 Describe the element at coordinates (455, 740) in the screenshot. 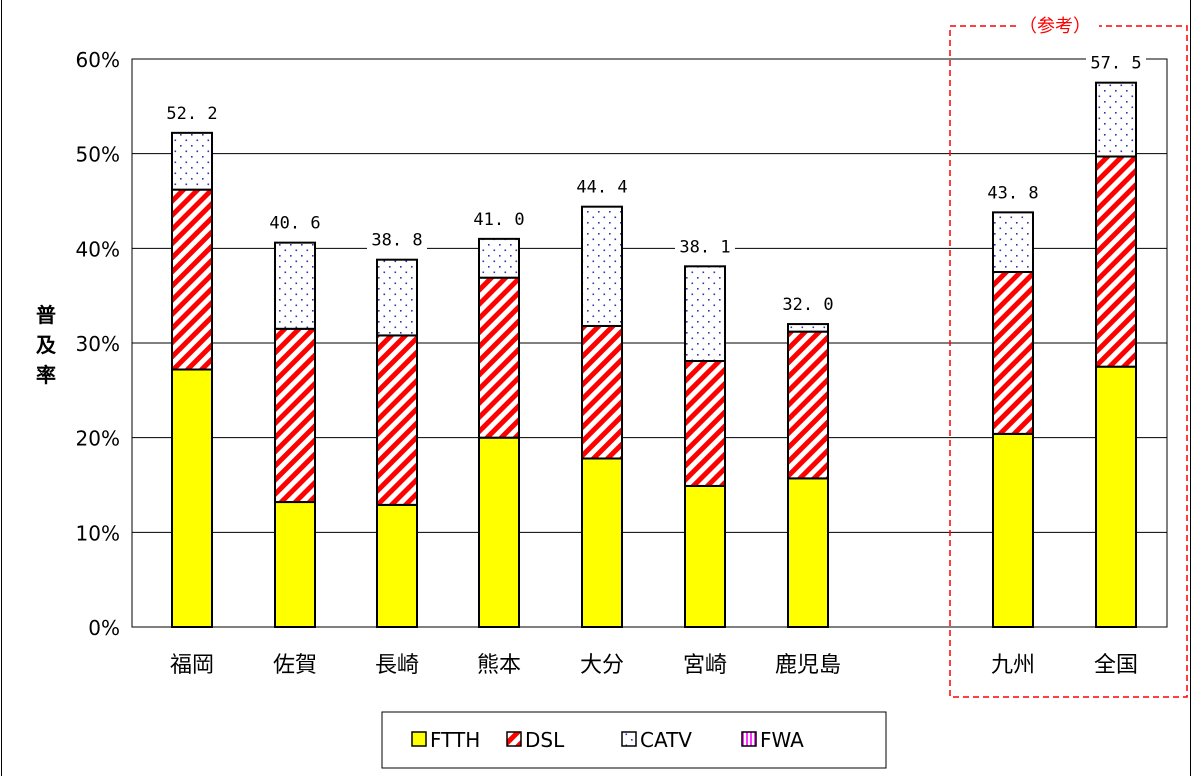

I see `legend-label-ftth: FTTH` at that location.